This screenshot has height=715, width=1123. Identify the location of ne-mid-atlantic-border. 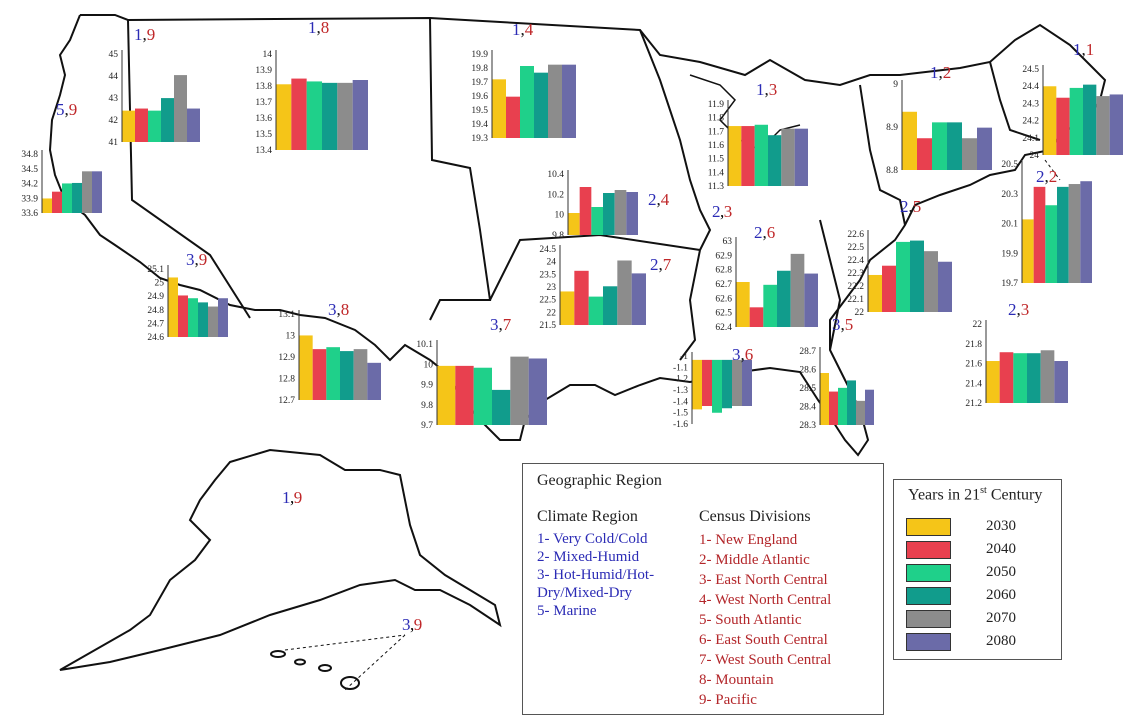
(1015, 101).